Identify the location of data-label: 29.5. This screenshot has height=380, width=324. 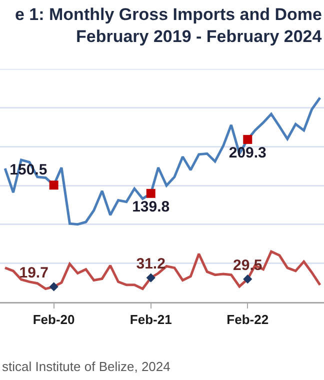
(247, 265).